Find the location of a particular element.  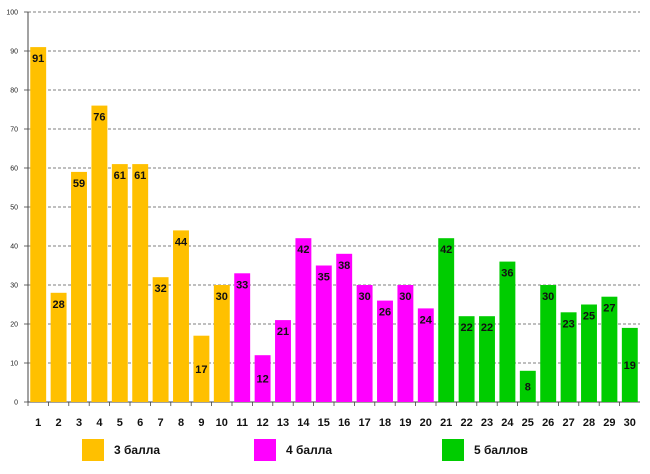

y-tick-label: 80 is located at coordinates (14, 91).